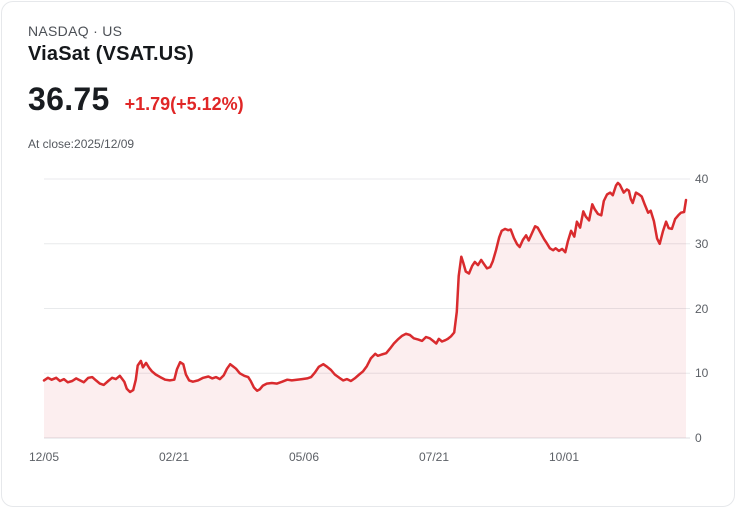  What do you see at coordinates (75, 31) in the screenshot?
I see `exchange-market-label: NASDAQ · US` at bounding box center [75, 31].